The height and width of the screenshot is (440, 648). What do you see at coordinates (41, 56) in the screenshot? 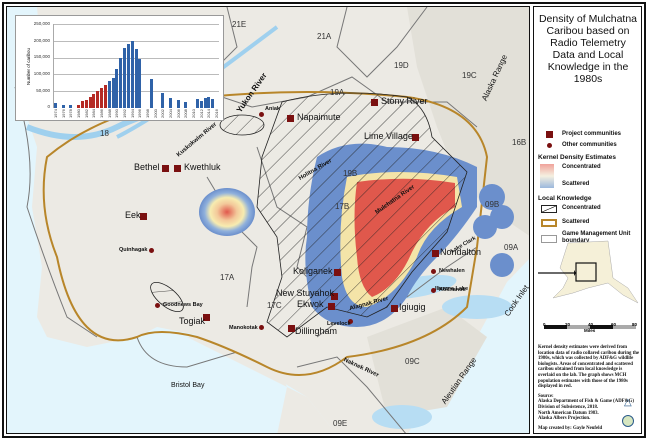
I see `y-tick: 150,000` at bounding box center [41, 56].